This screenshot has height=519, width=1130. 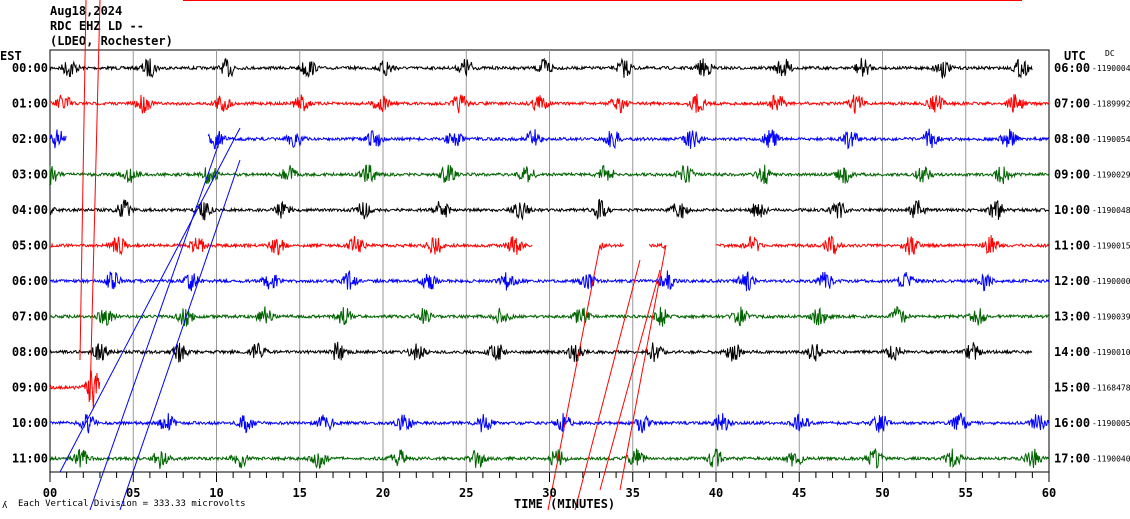 I want to click on chart-channel: RDC EHZ LD --, so click(x=97, y=26).